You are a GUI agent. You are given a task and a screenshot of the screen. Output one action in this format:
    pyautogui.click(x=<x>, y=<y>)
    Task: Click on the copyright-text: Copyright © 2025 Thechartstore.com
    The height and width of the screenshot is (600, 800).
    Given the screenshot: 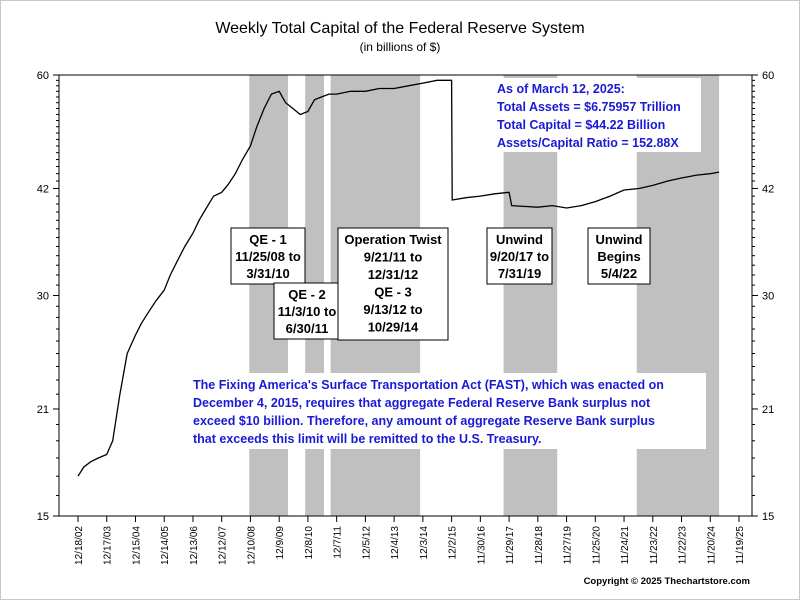 What is the action you would take?
    pyautogui.click(x=666, y=581)
    